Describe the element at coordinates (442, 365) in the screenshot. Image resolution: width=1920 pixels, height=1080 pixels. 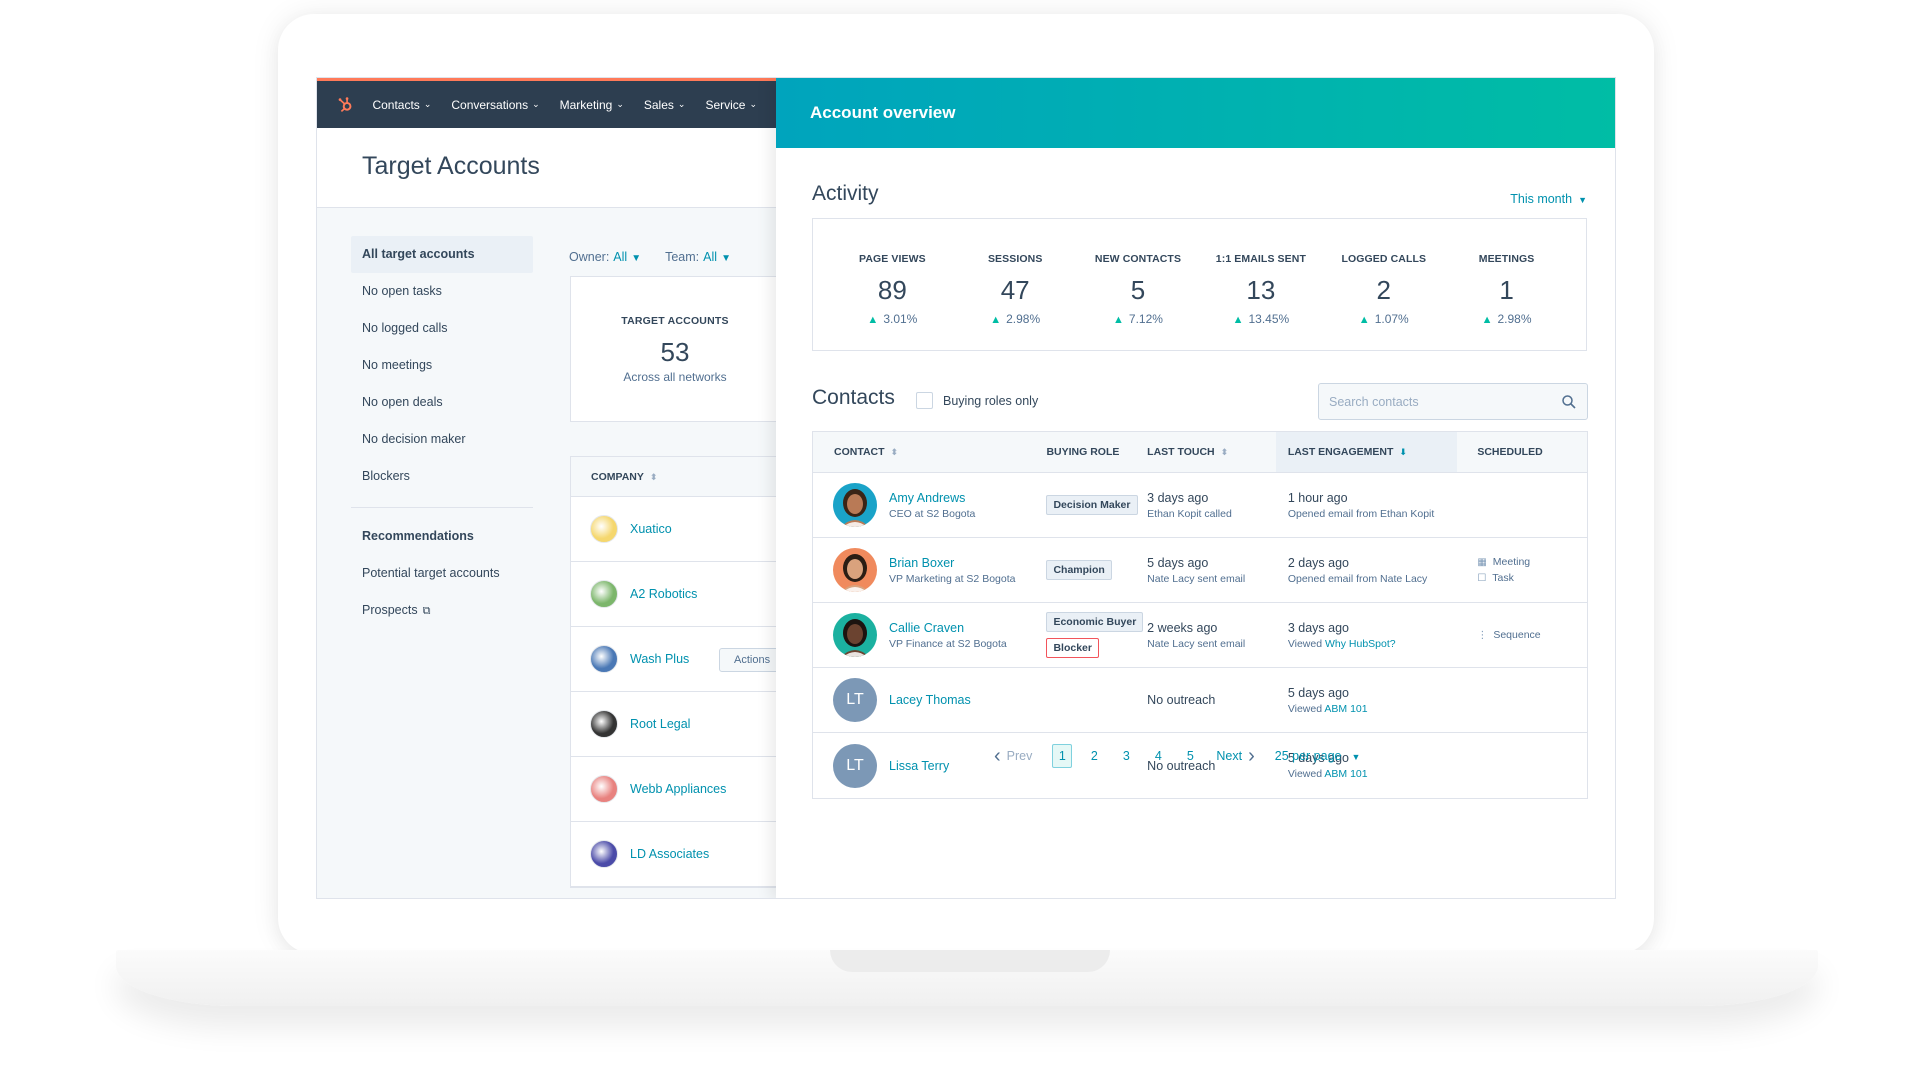
I see `sidebar-item-no-meetings: No meetings` at that location.